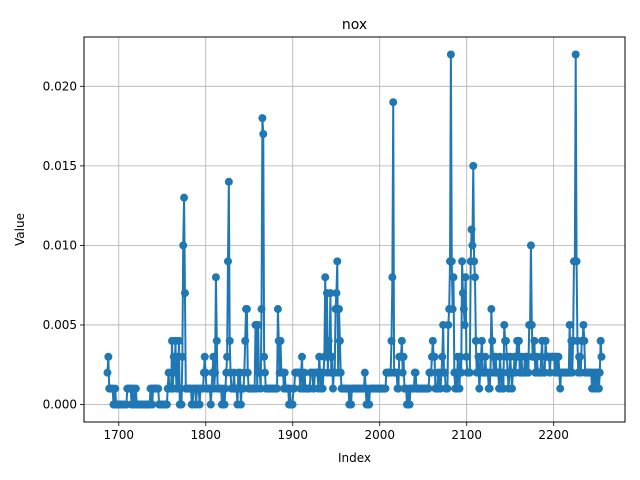  I want to click on y-tick-label: 0.000, so click(60, 405).